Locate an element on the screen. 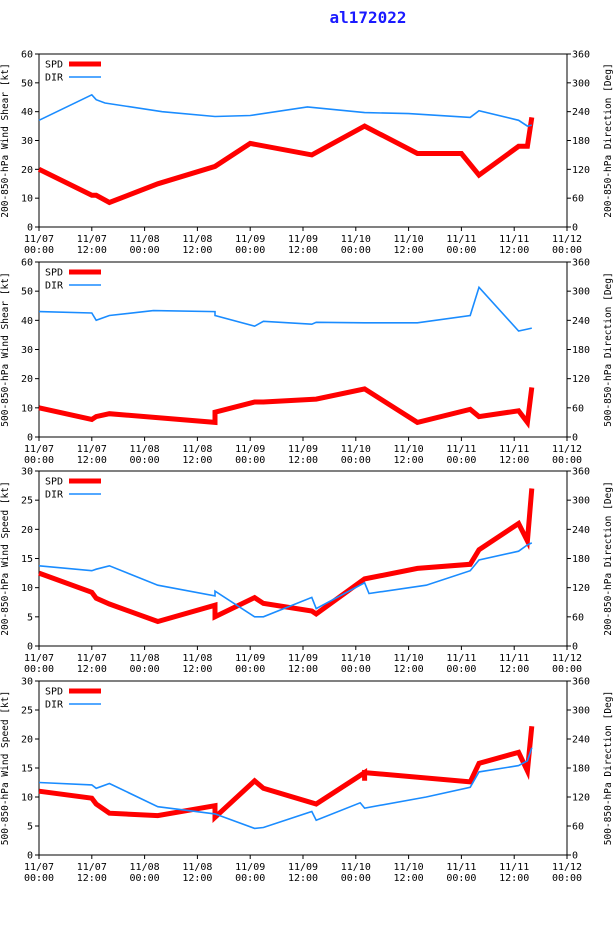  y-left-tick-label: 5 is located at coordinates (30, 827).